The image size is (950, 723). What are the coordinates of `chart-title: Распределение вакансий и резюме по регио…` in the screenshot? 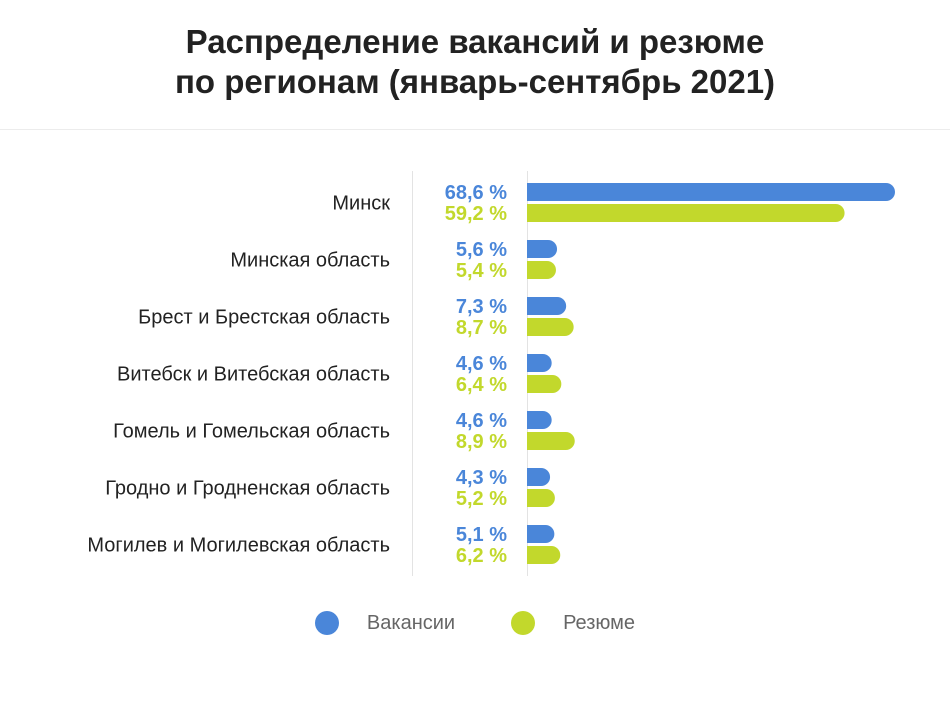 It's located at (475, 62).